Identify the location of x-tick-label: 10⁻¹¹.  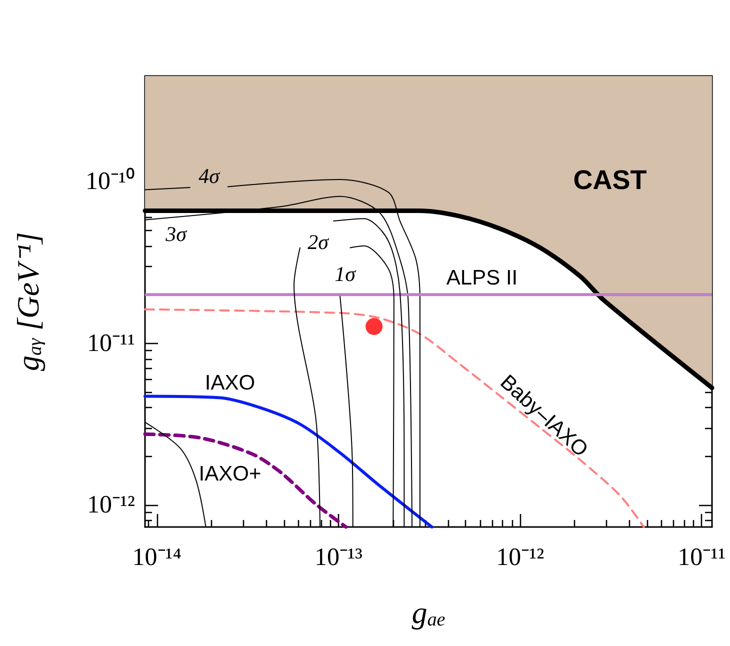
(702, 557).